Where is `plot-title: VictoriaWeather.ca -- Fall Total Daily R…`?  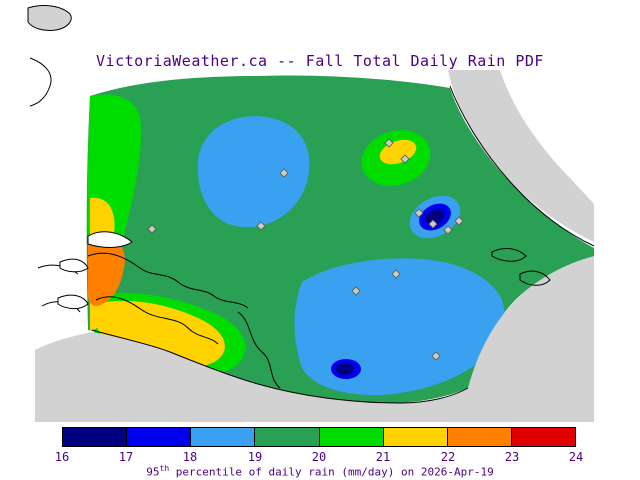
plot-title: VictoriaWeather.ca -- Fall Total Daily R… is located at coordinates (320, 61).